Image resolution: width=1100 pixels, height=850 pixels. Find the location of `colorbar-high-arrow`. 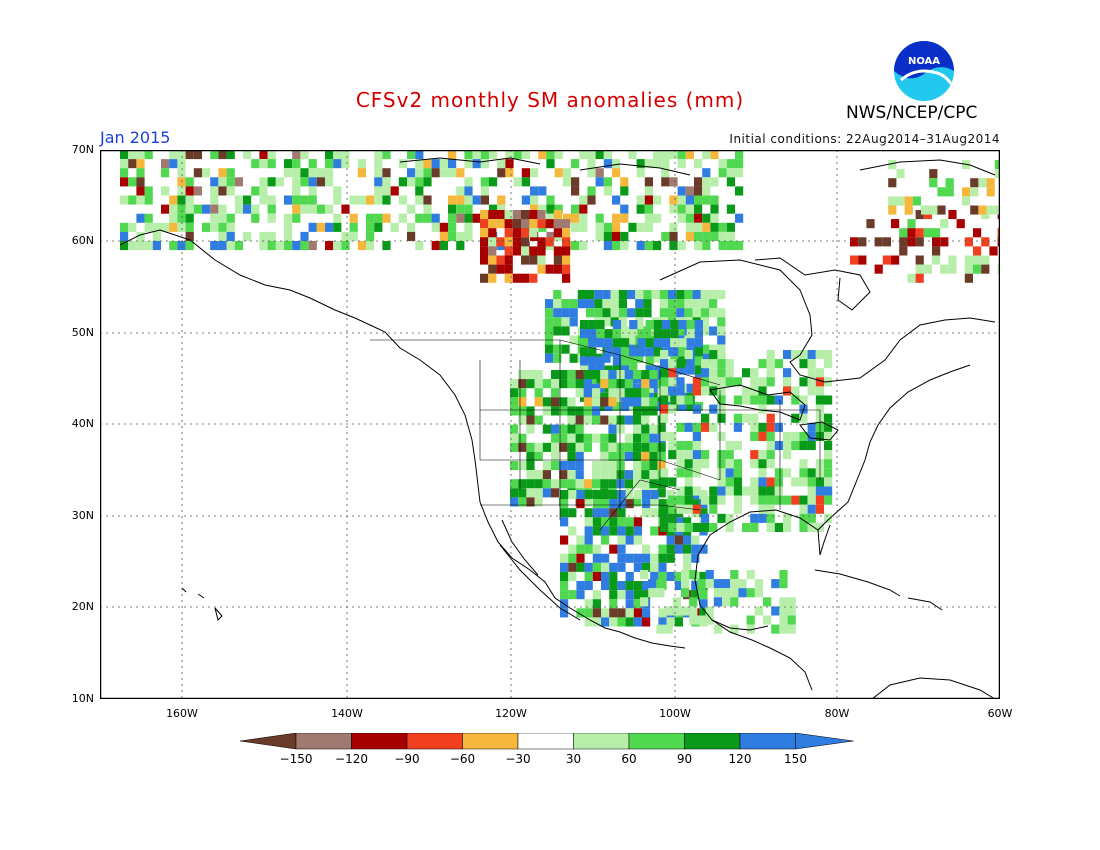

colorbar-high-arrow is located at coordinates (824, 741).